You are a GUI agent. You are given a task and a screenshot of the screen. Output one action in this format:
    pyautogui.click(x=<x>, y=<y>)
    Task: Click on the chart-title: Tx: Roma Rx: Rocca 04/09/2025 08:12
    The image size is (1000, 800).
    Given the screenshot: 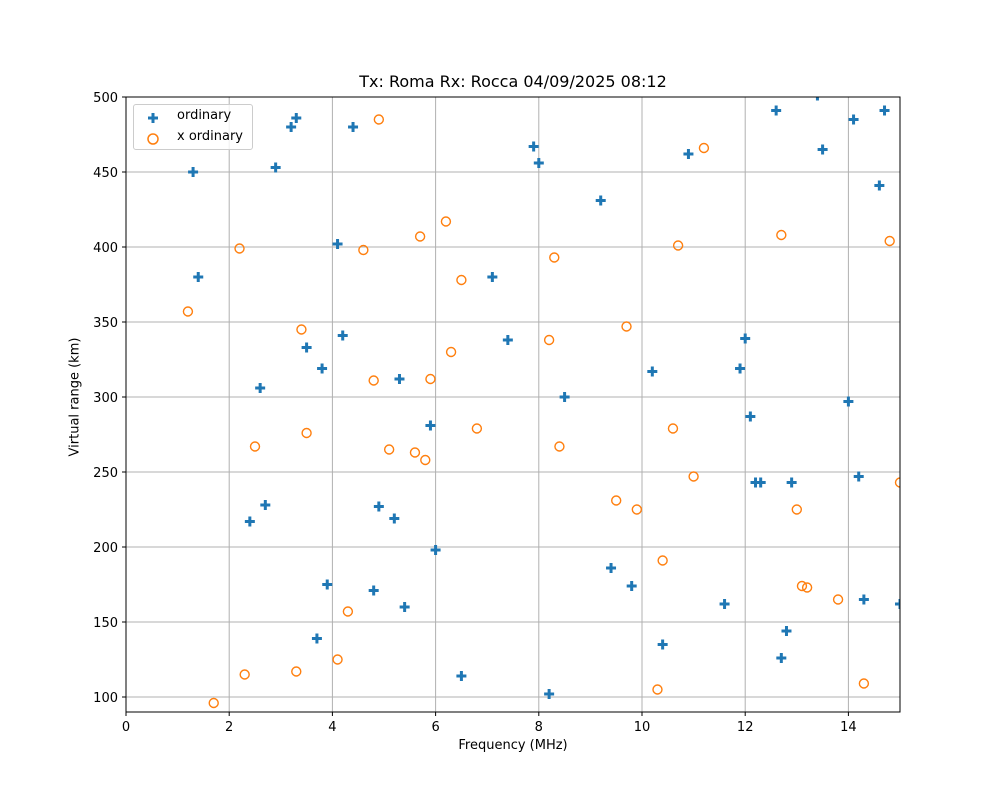 What is the action you would take?
    pyautogui.click(x=513, y=81)
    